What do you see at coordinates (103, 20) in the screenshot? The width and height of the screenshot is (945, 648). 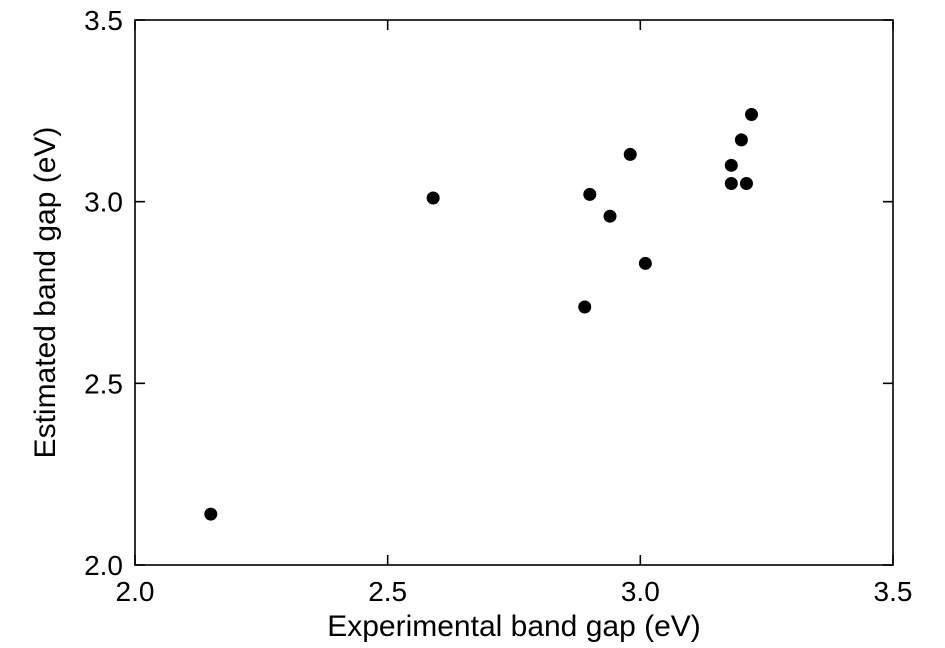 I see `y-tick-label: 3.5` at bounding box center [103, 20].